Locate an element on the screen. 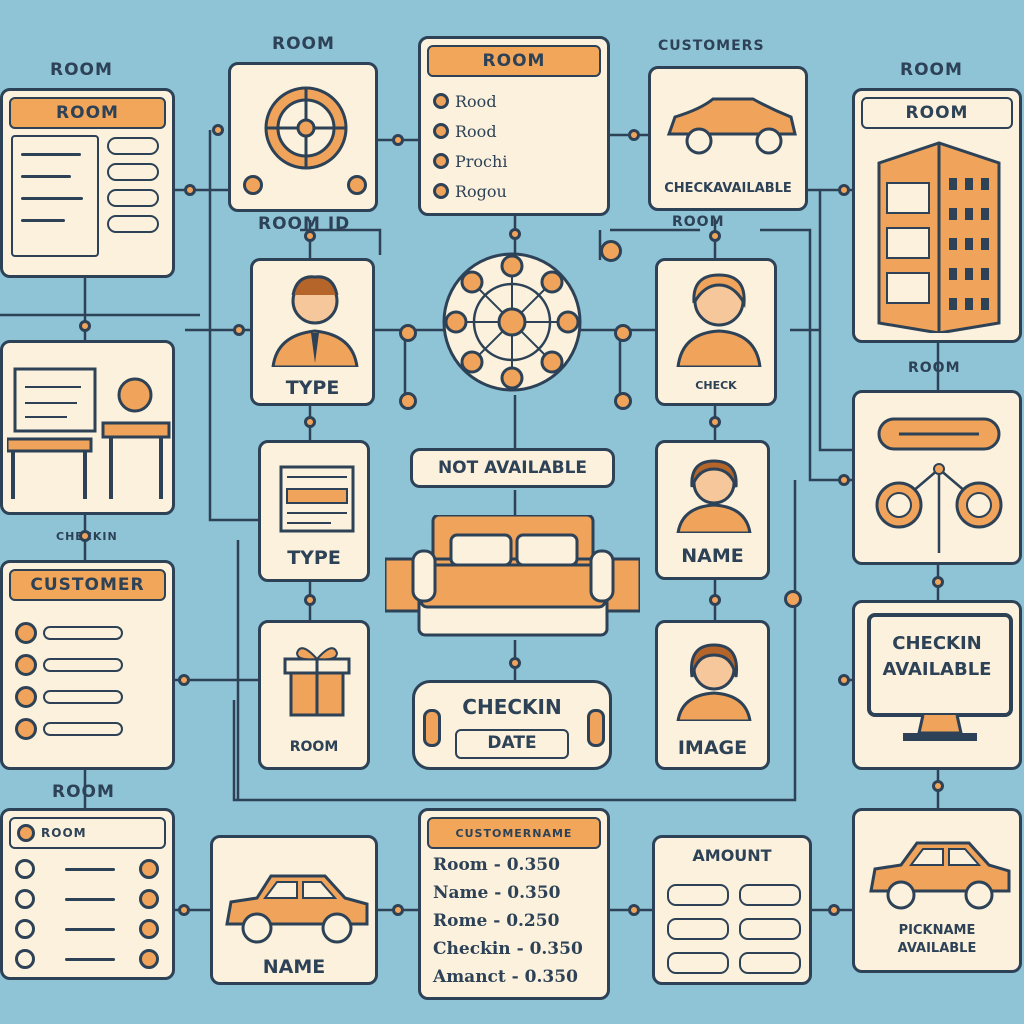 The image size is (1024, 1024). person-type-card: TYPE is located at coordinates (312, 332).